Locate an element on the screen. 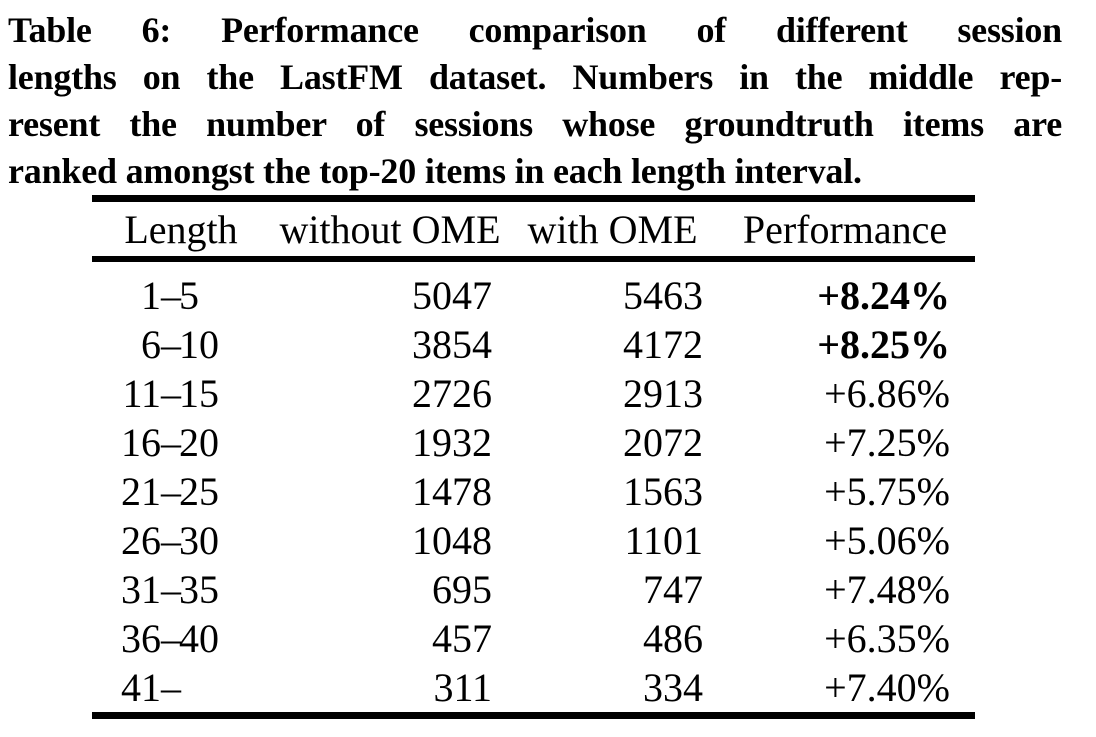 This screenshot has width=1096, height=737. performance-cell: +8.25% is located at coordinates (883, 344).